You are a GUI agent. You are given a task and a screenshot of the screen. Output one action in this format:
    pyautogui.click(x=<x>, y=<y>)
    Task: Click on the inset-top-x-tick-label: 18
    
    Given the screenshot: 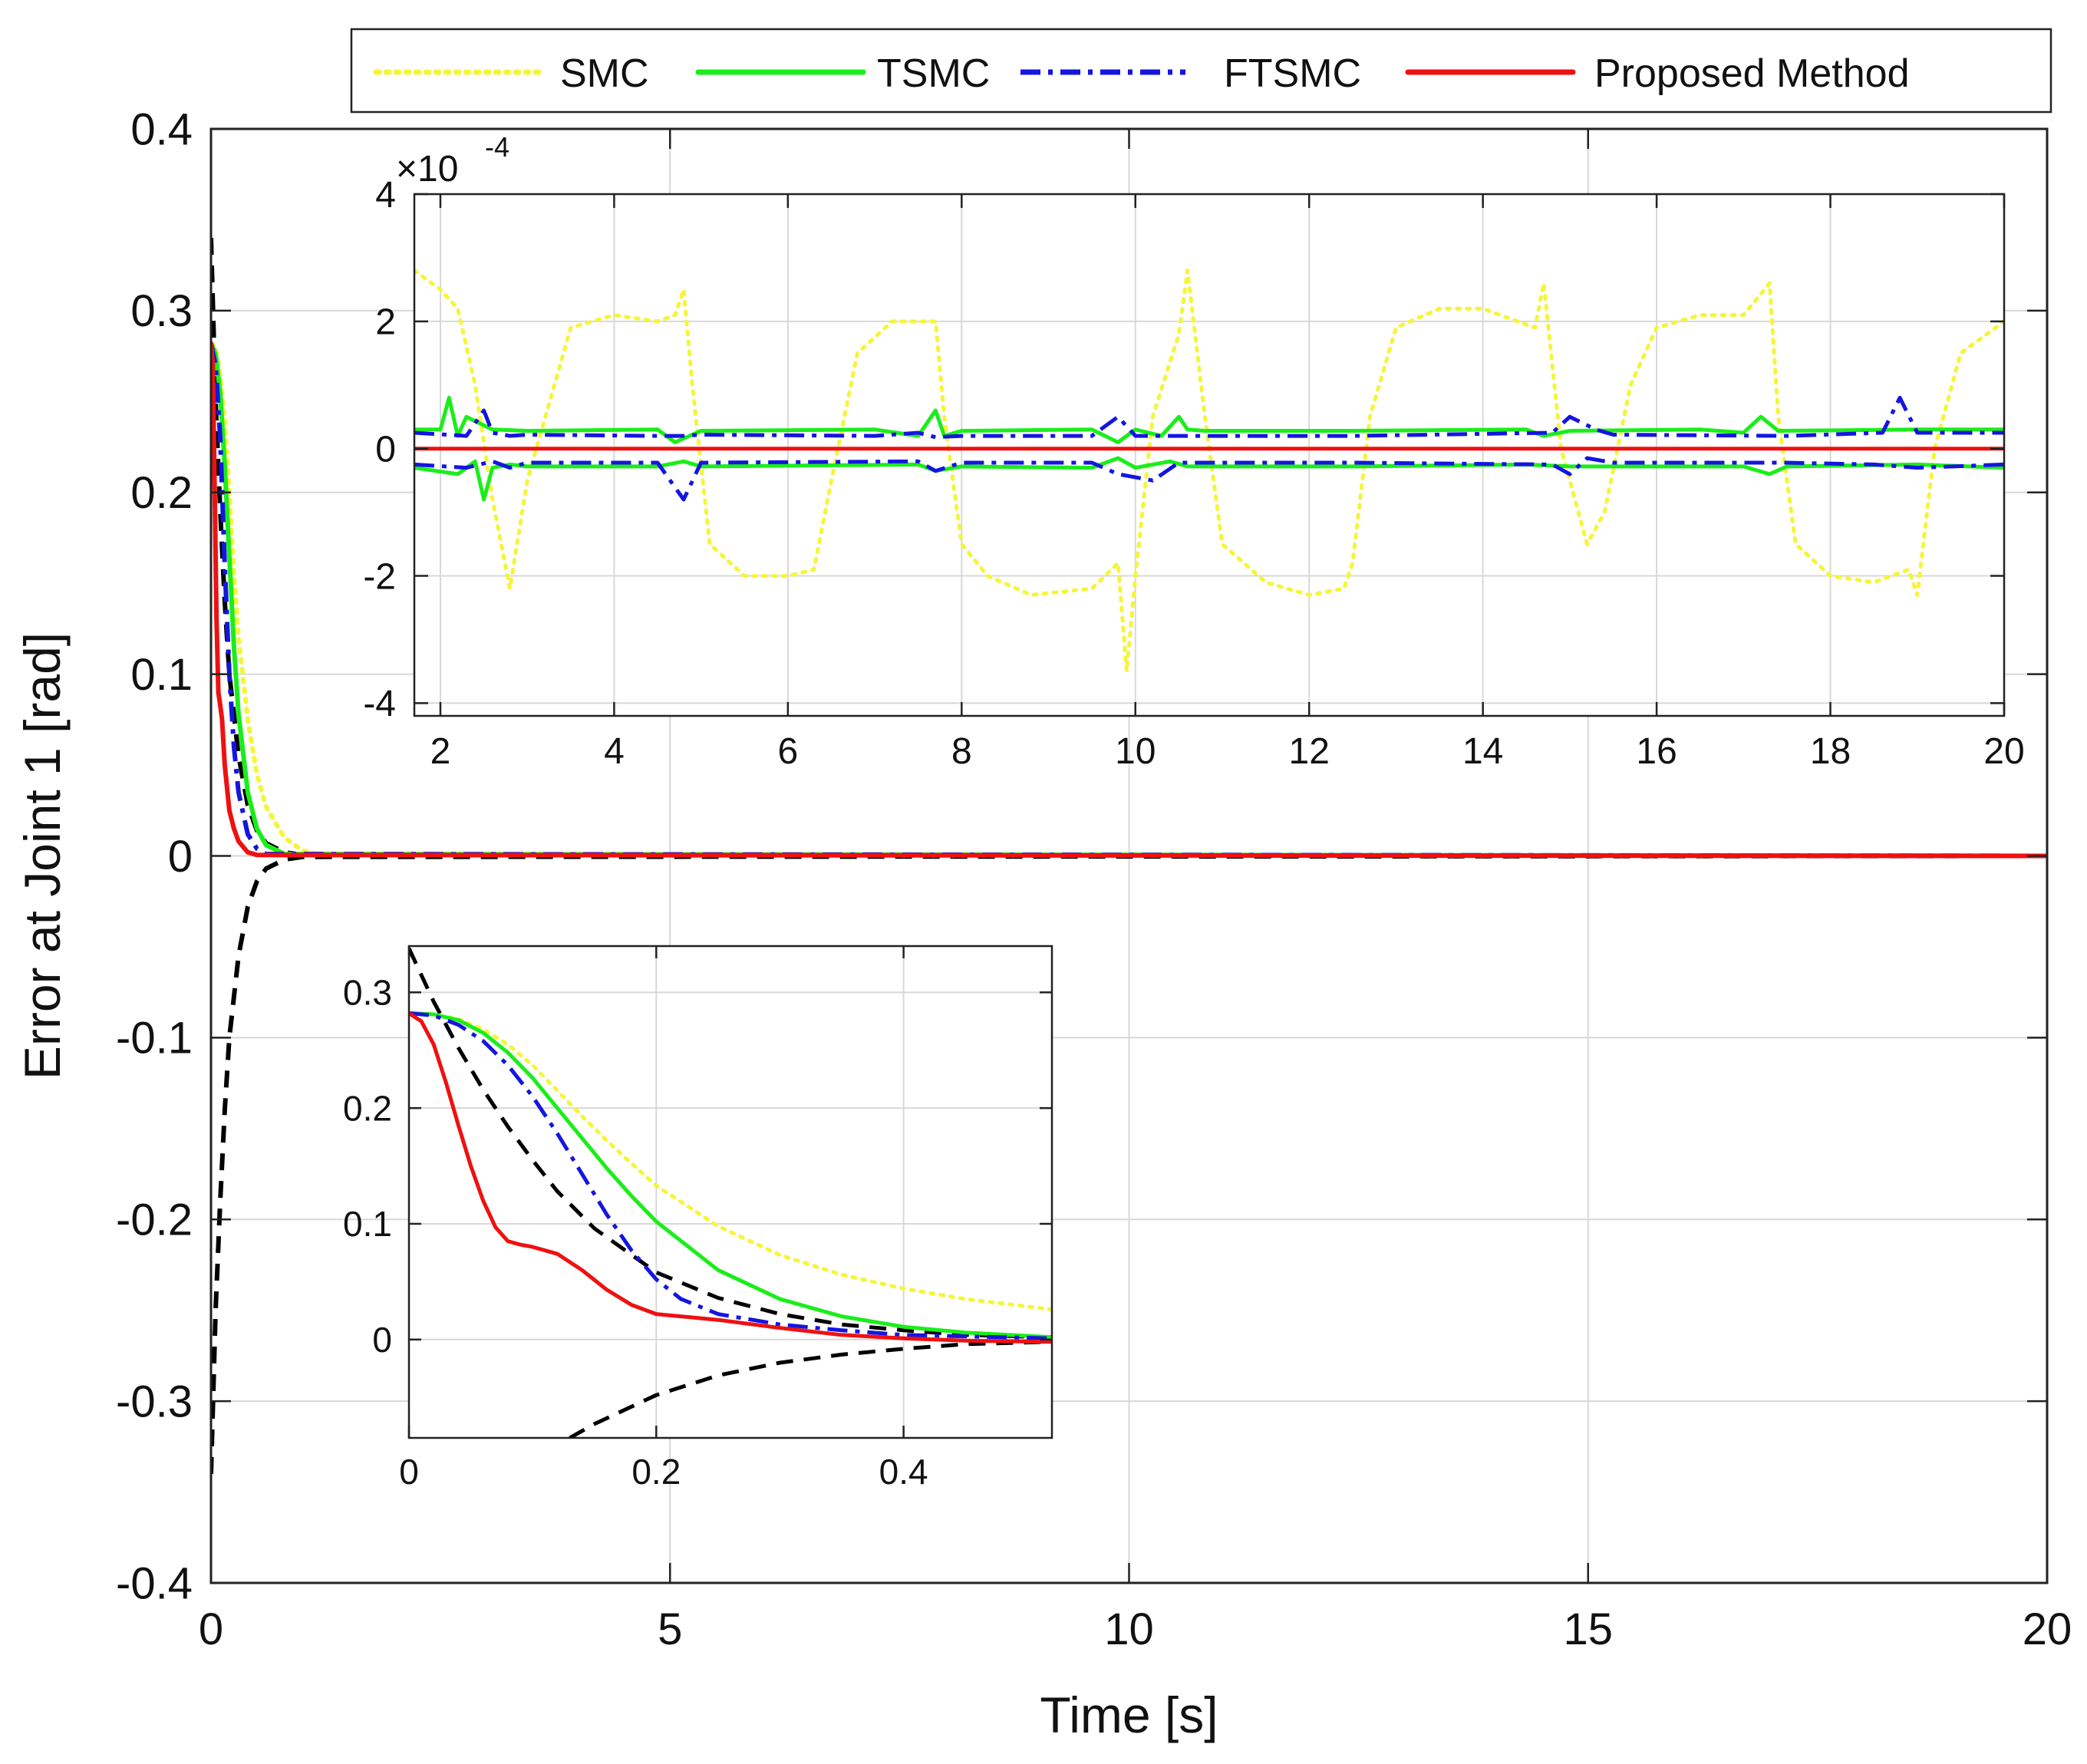 What is the action you would take?
    pyautogui.click(x=1830, y=752)
    